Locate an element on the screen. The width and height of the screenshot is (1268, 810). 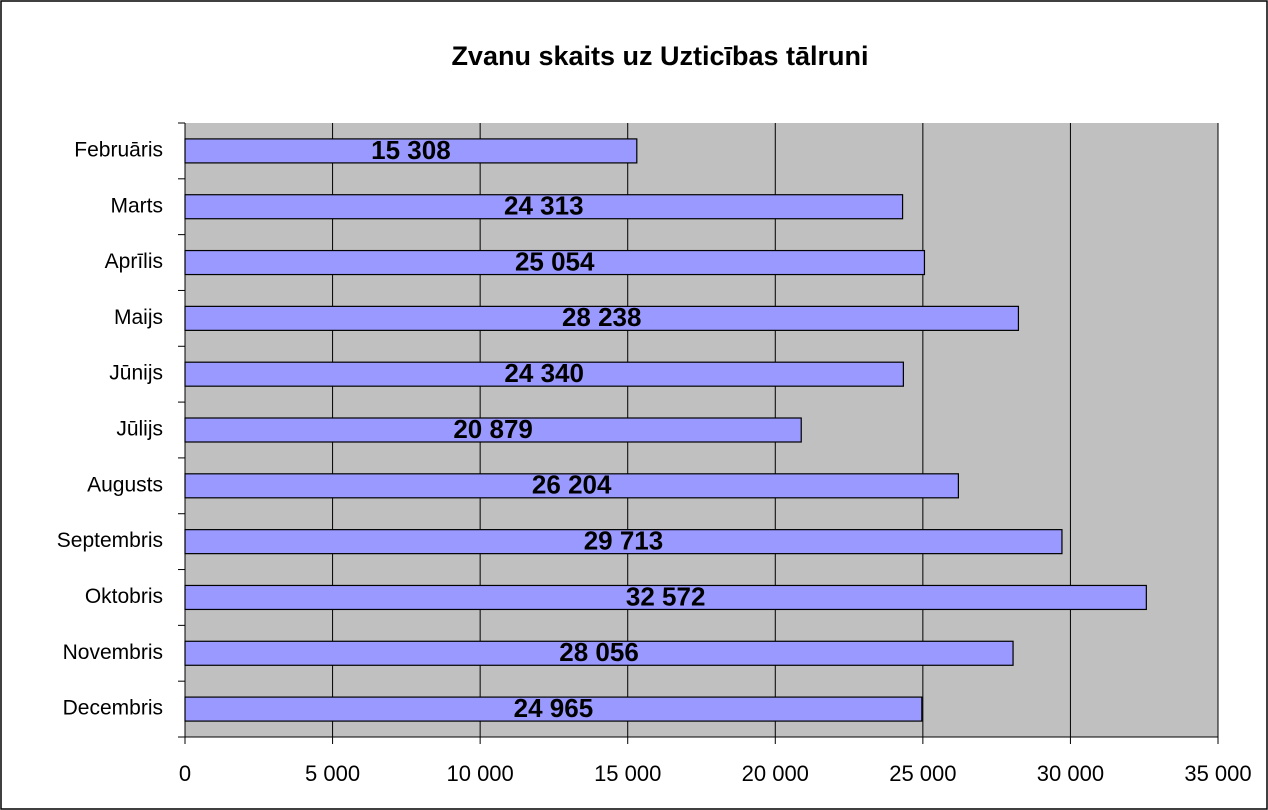
data-label: 29 713 is located at coordinates (624, 541).